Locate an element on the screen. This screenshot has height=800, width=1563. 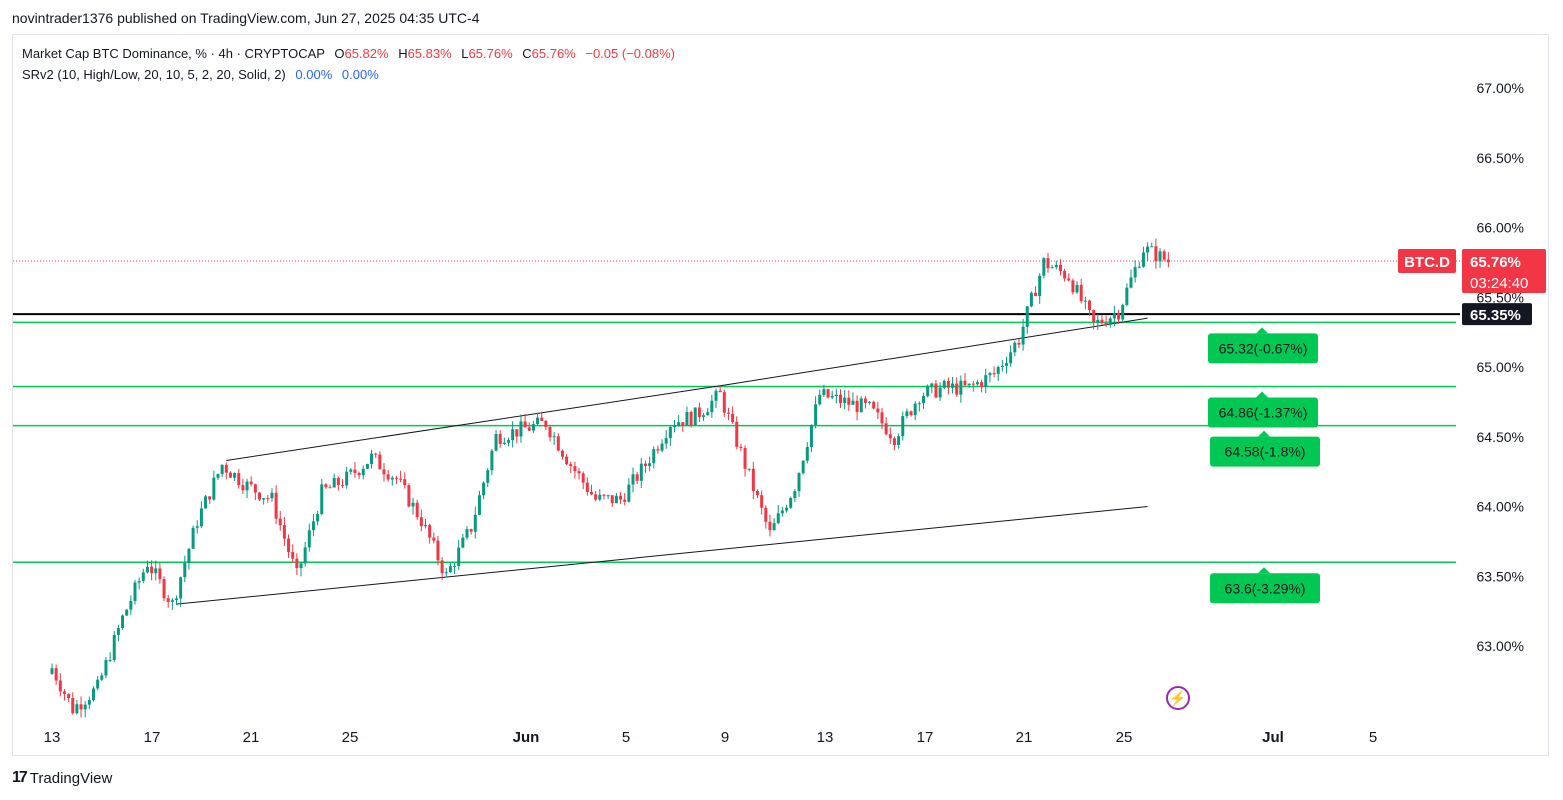
support-label-box is located at coordinates (1265, 451).